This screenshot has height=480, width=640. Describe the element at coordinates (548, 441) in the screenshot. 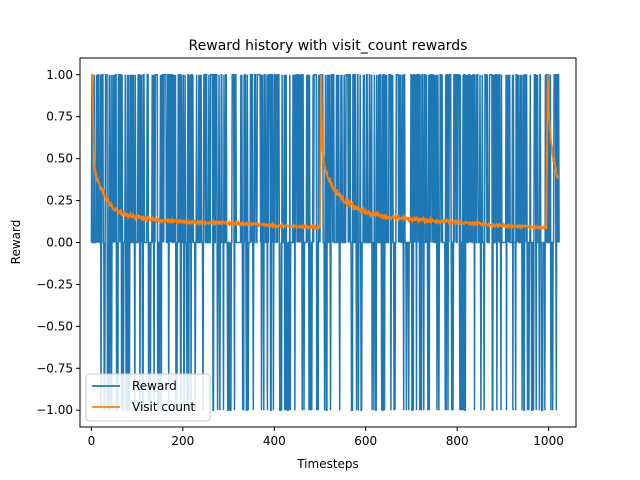

I see `x-tick-label: 1000` at that location.